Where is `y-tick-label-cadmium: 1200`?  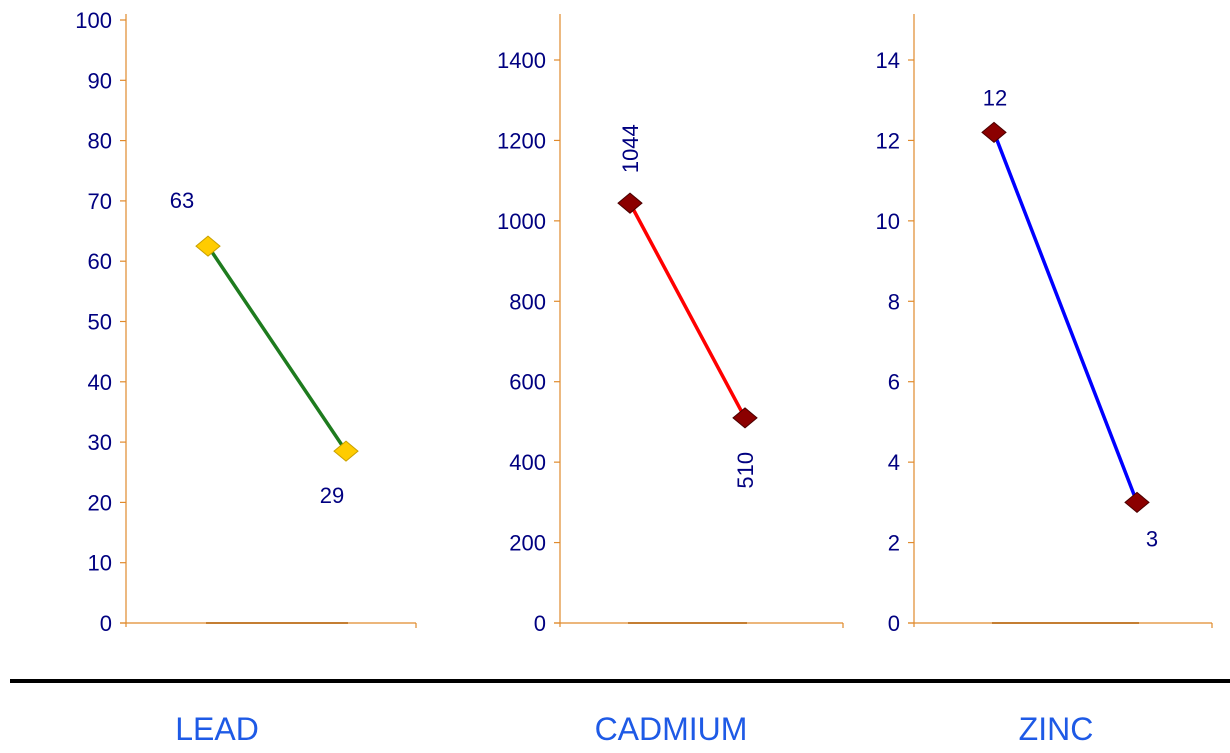 y-tick-label-cadmium: 1200 is located at coordinates (521, 140).